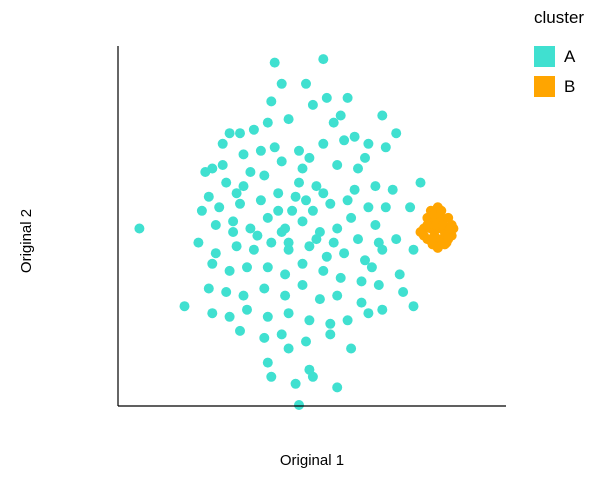 This screenshot has height=479, width=611. What do you see at coordinates (544, 86) in the screenshot?
I see `legend-swatch-b` at bounding box center [544, 86].